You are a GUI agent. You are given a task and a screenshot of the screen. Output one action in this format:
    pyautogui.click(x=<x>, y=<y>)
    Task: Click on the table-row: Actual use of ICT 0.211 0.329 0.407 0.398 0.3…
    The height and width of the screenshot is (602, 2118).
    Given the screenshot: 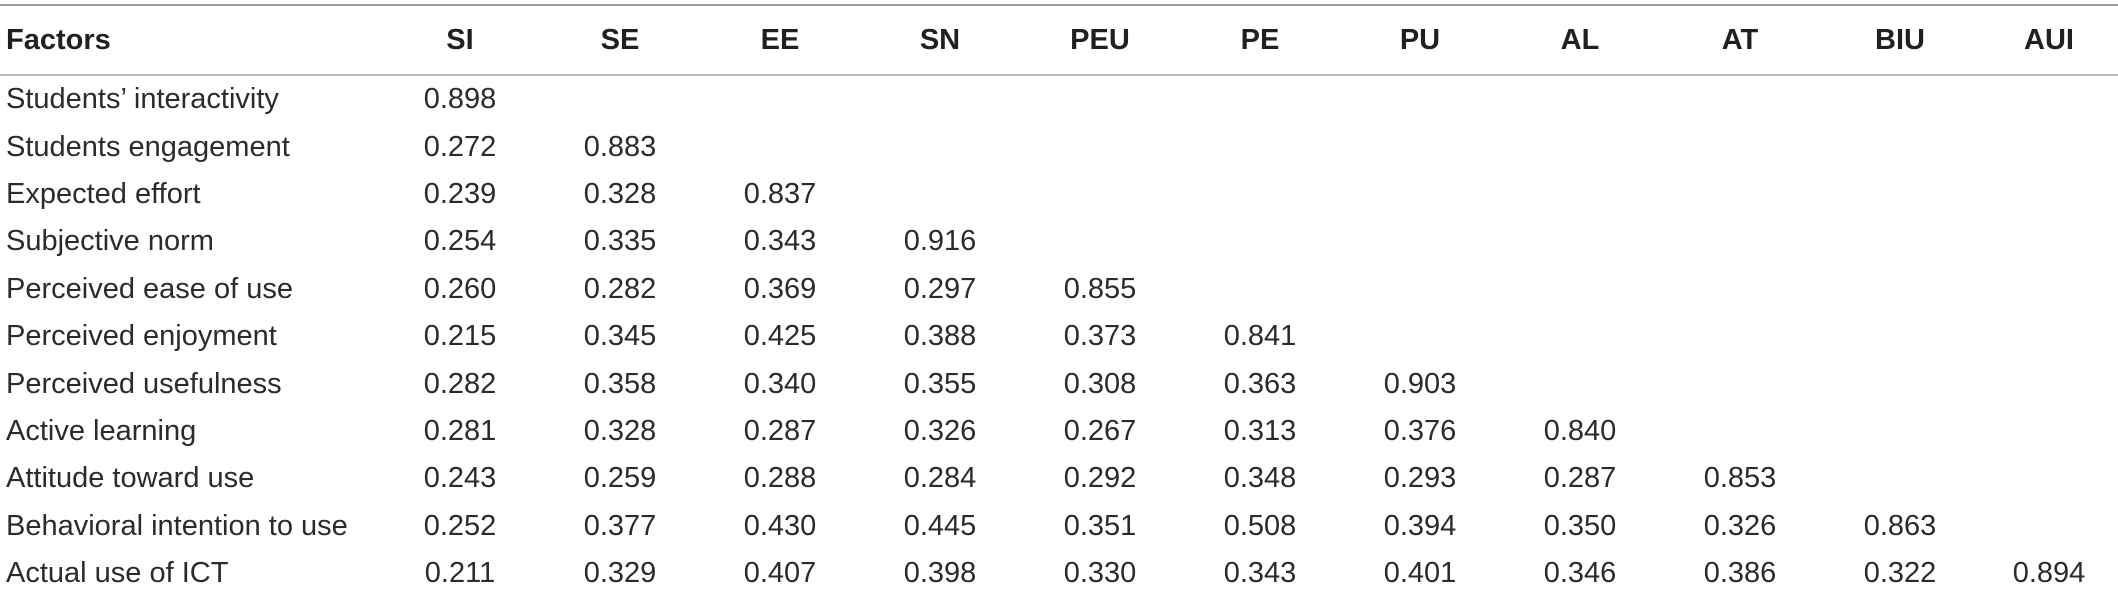 What is the action you would take?
    pyautogui.click(x=1059, y=573)
    